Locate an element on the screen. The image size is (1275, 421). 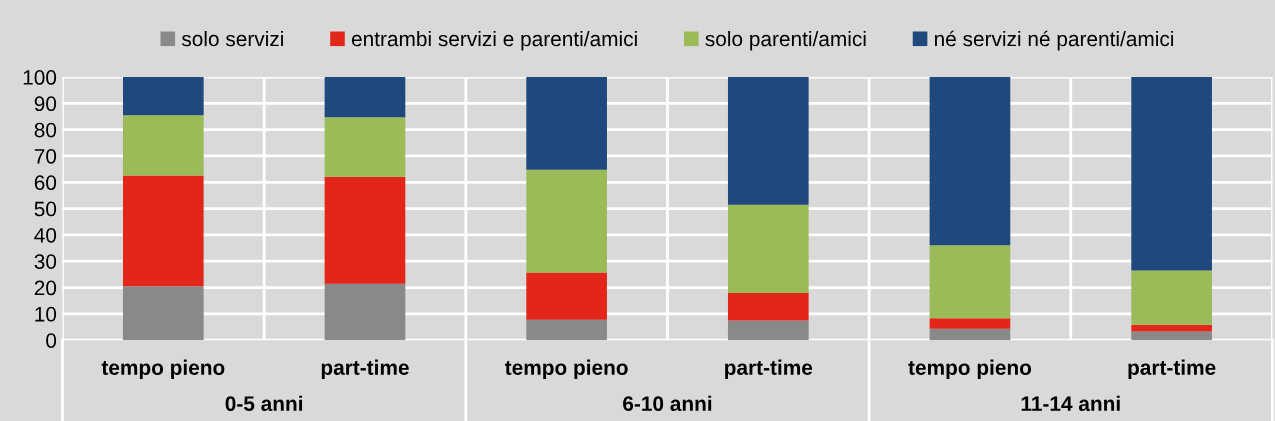
legend-label: entrambi servizi e parenti/amici is located at coordinates (494, 40).